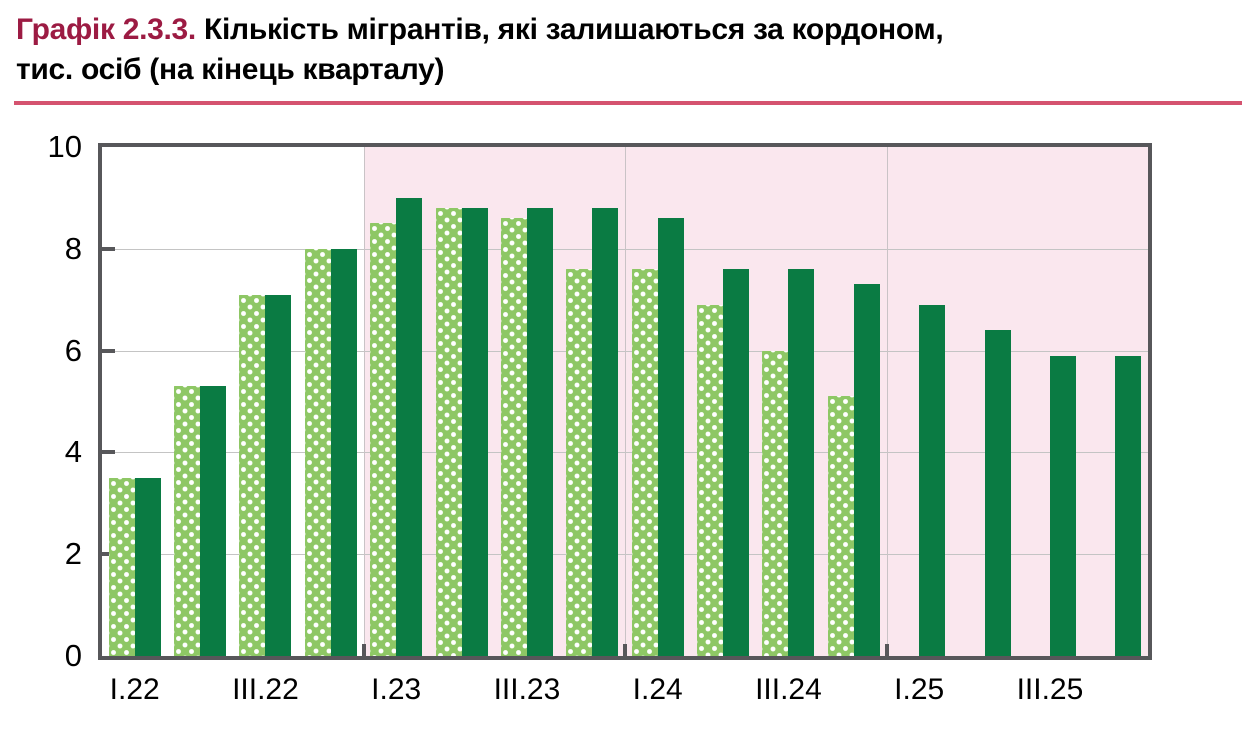 The width and height of the screenshot is (1253, 739). I want to click on bar-solid-II.25, so click(997, 493).